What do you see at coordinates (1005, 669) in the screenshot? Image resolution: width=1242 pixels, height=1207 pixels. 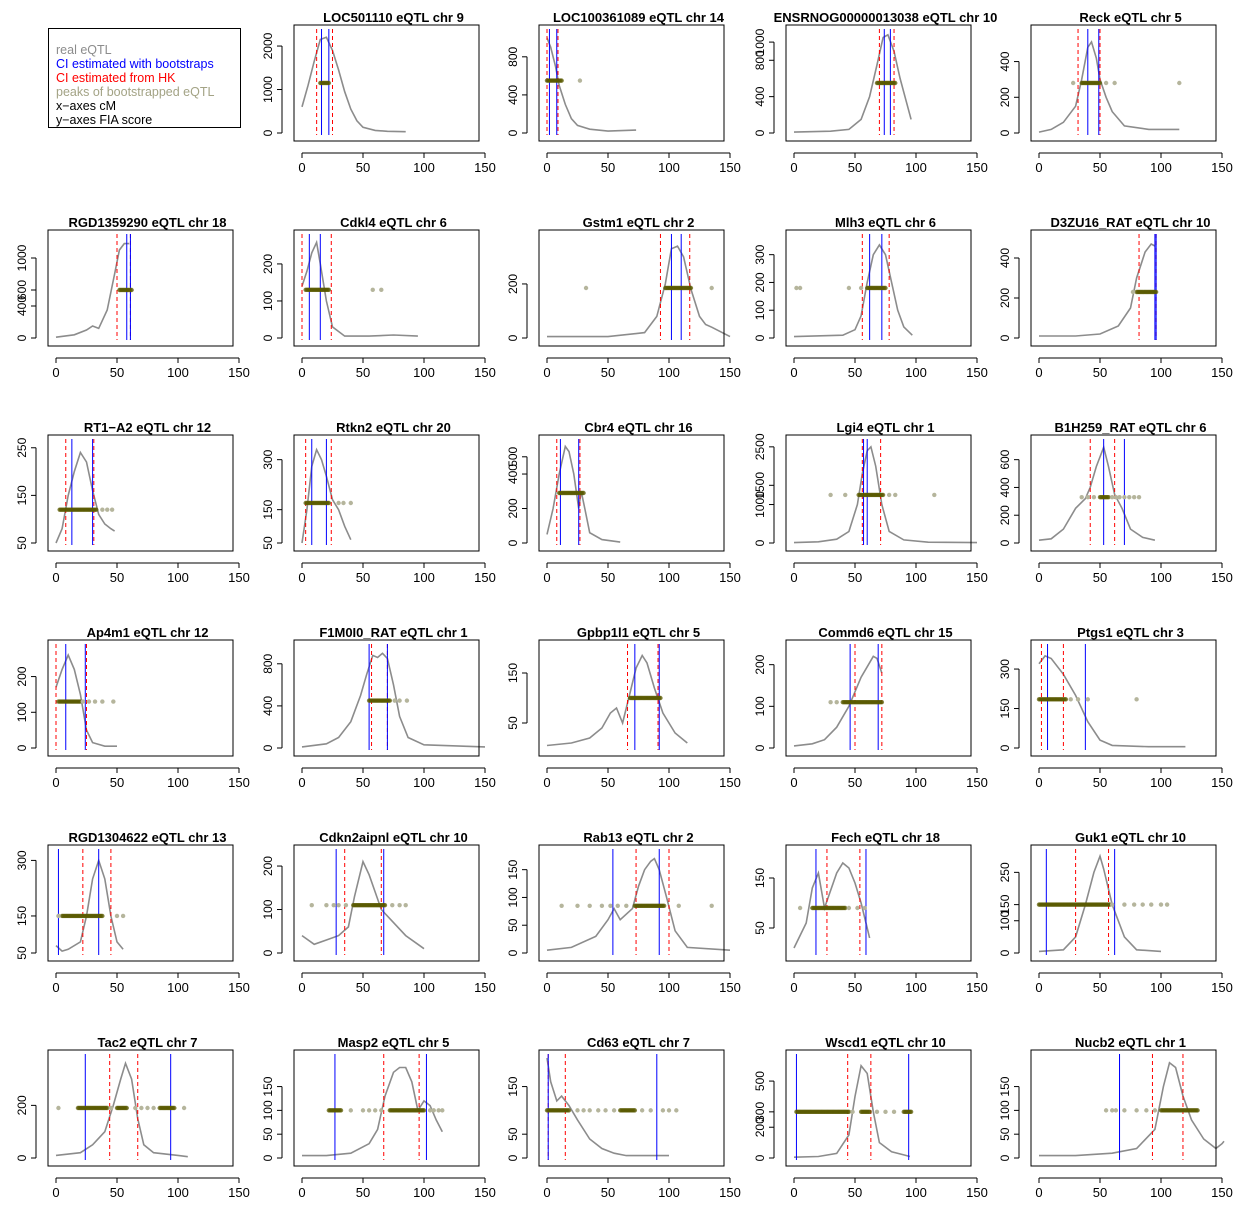 I see `y-tick-label: 300` at bounding box center [1005, 669].